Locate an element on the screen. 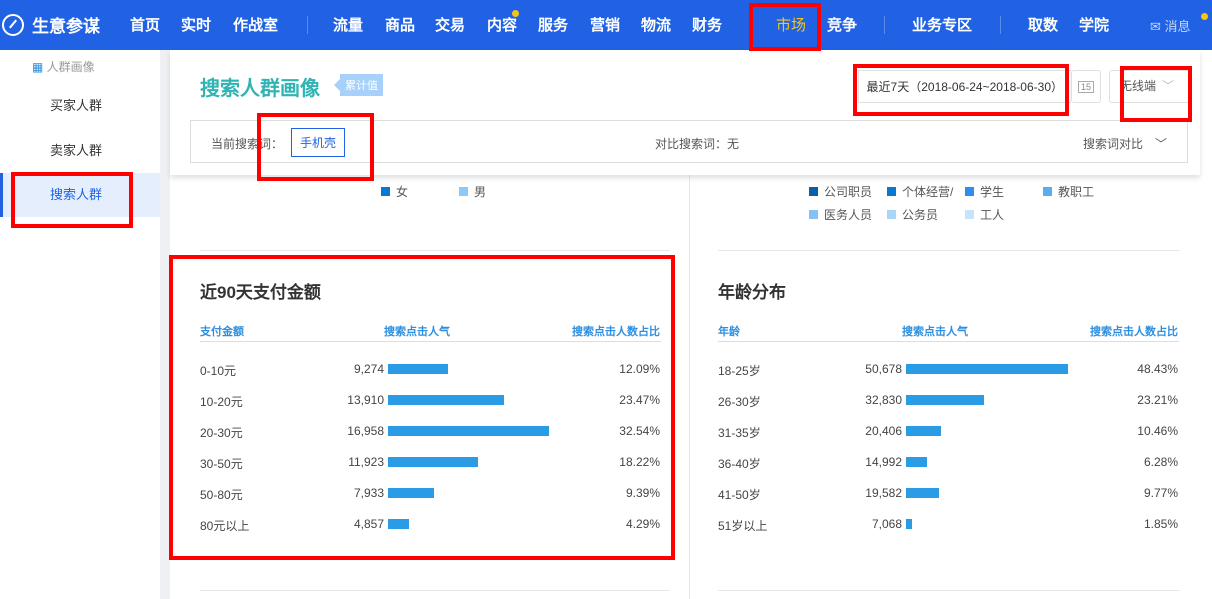  device-select: 无线端 ﹀ is located at coordinates (1149, 86).